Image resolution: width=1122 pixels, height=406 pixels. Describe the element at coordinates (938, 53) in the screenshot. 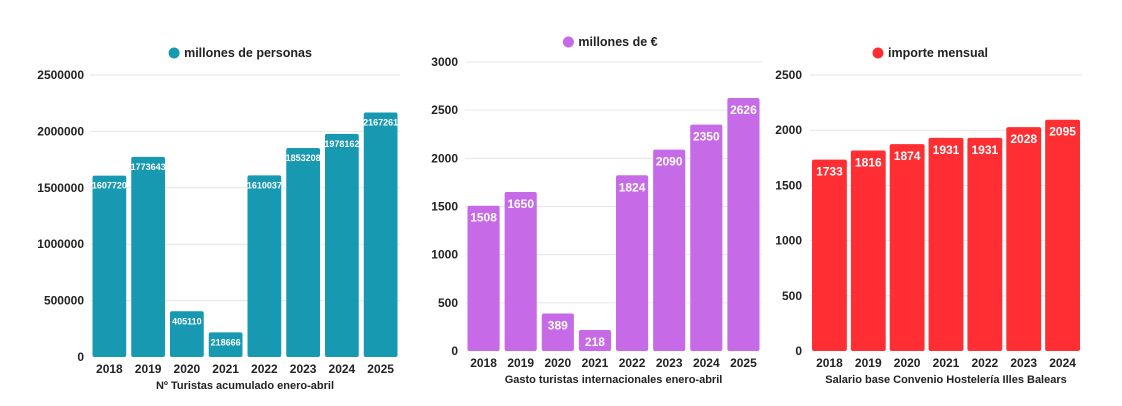

I see `legend-label: importe mensual` at that location.